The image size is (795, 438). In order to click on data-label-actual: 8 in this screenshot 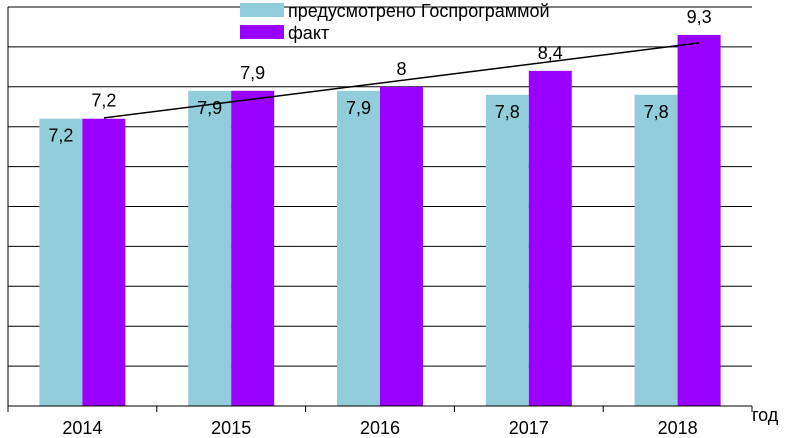, I will do `click(401, 69)`.